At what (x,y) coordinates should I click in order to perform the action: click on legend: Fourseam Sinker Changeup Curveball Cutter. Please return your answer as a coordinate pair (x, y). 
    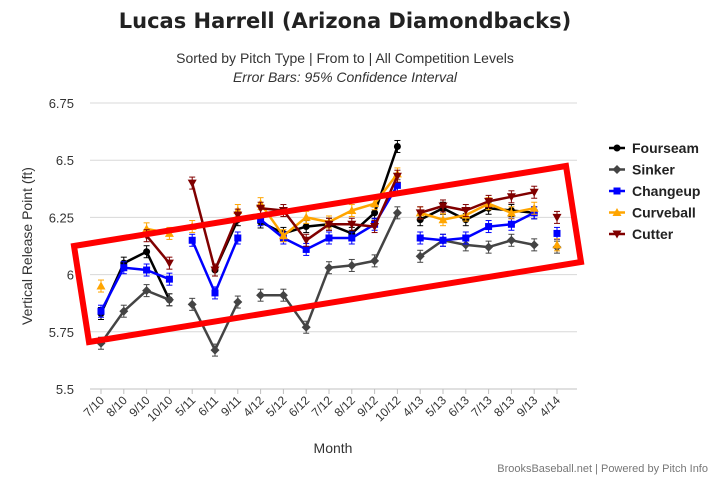
    Looking at the image, I should click on (654, 191).